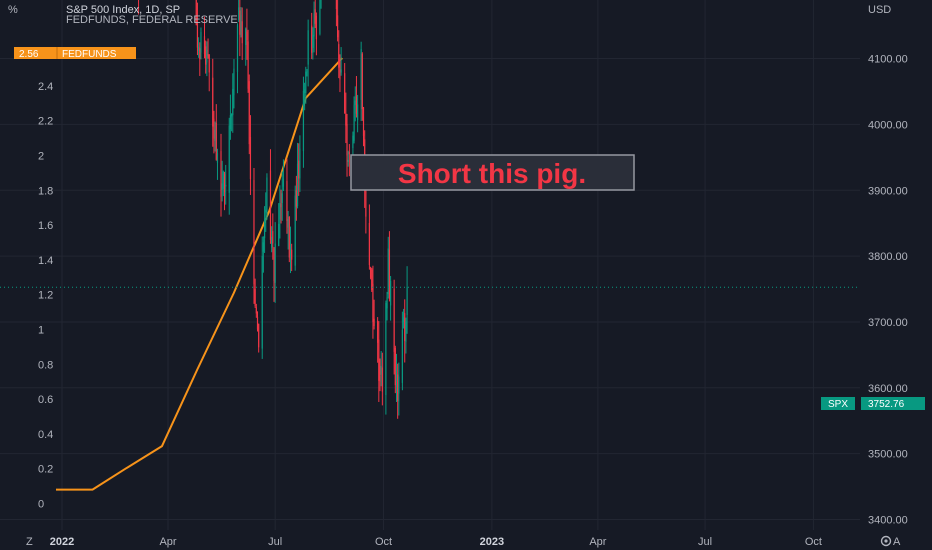 Image resolution: width=932 pixels, height=550 pixels. Describe the element at coordinates (838, 403) in the screenshot. I see `spx-tag-label-bg` at that location.